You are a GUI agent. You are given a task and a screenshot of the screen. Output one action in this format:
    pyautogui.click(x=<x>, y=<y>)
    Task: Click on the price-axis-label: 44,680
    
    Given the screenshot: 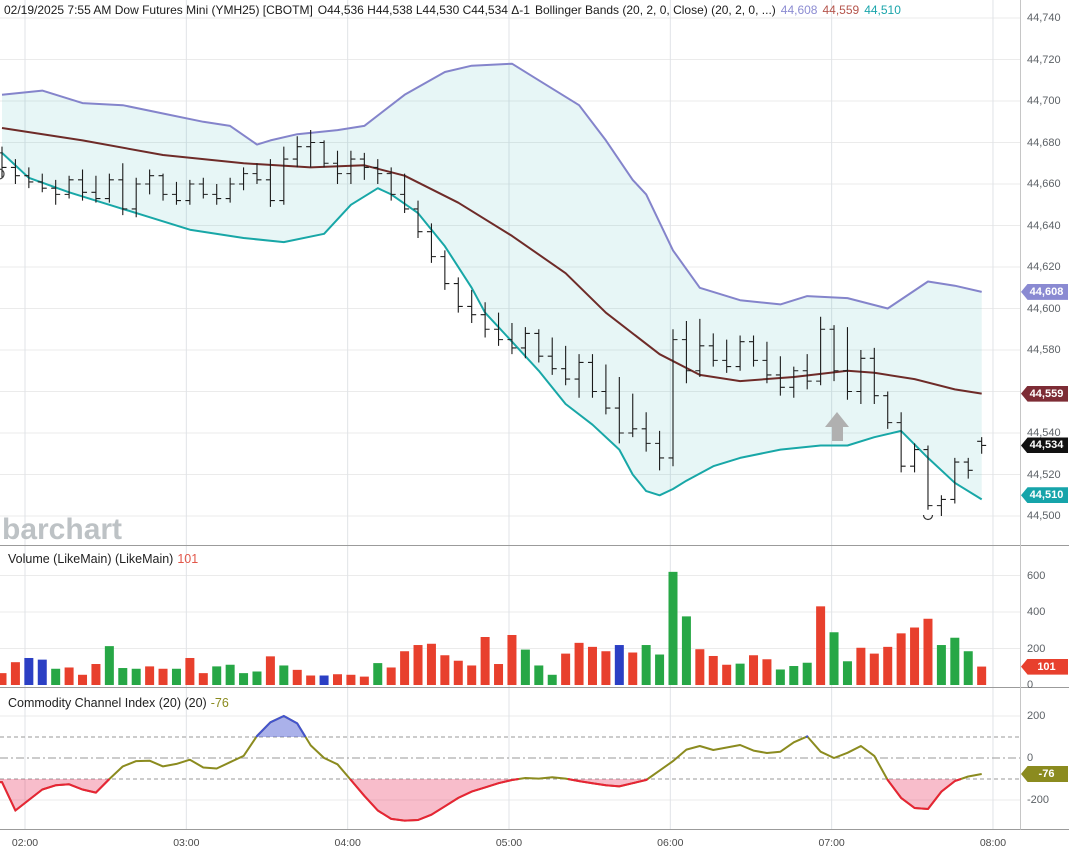 What is the action you would take?
    pyautogui.click(x=1044, y=142)
    